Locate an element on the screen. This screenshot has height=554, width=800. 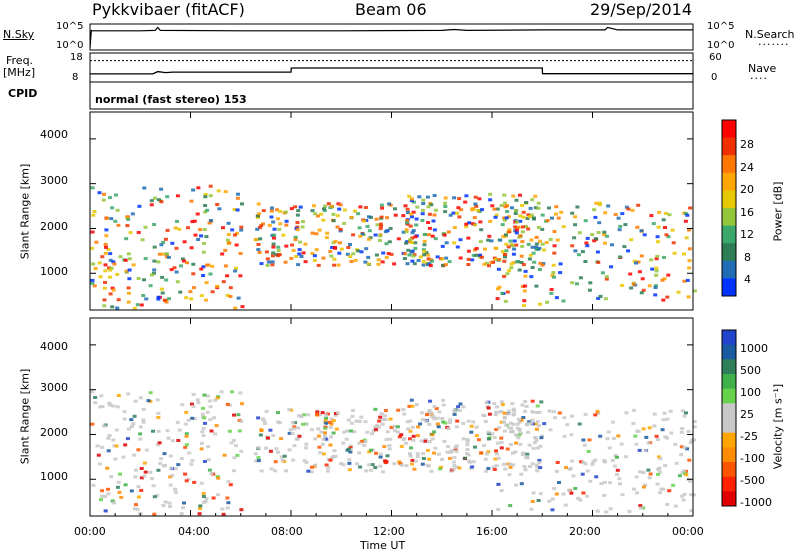
velocity-colorbar-swatch is located at coordinates (729, 352).